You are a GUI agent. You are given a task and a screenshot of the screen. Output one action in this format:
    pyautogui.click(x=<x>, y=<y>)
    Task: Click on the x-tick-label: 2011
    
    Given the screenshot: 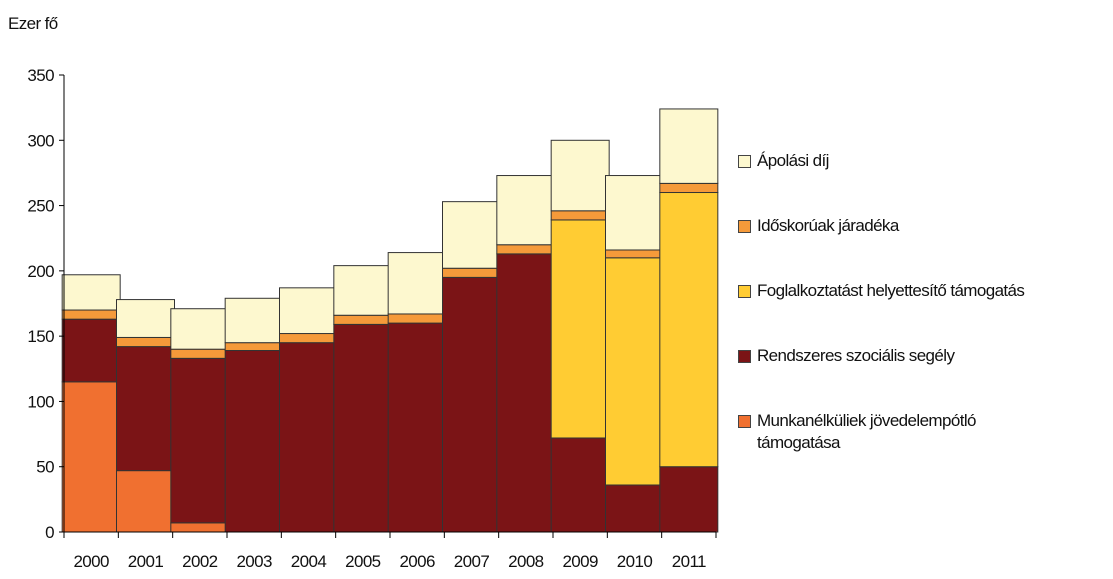 What is the action you would take?
    pyautogui.click(x=689, y=561)
    